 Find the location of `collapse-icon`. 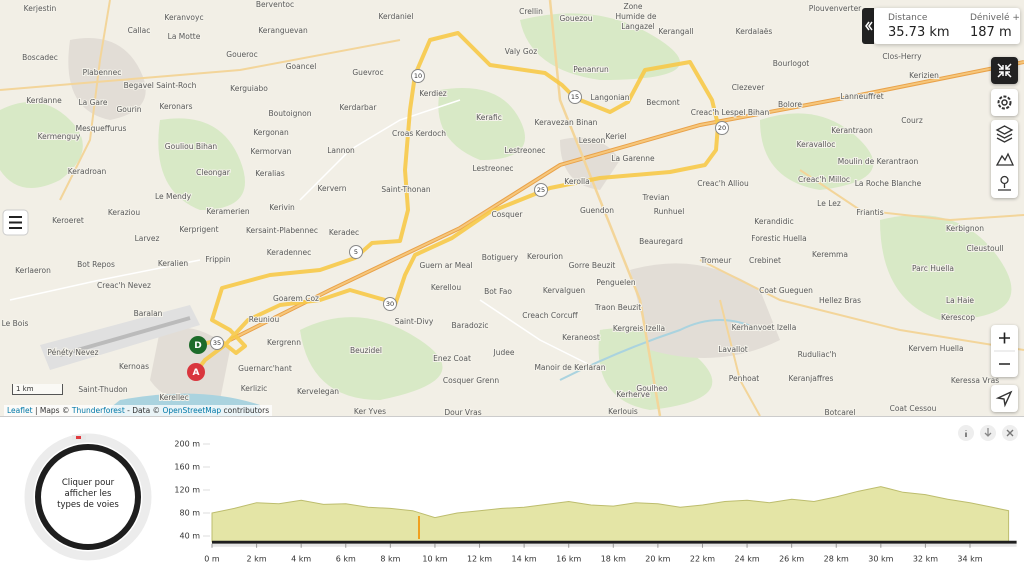

collapse-icon is located at coordinates (869, 26).